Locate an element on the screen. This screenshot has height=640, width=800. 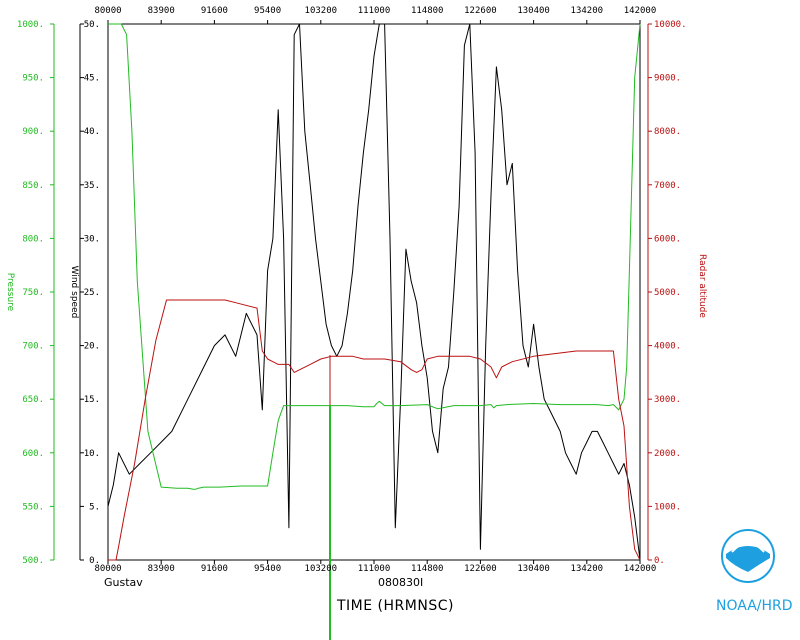
x-tick-label: 134200 is located at coordinates (587, 569).